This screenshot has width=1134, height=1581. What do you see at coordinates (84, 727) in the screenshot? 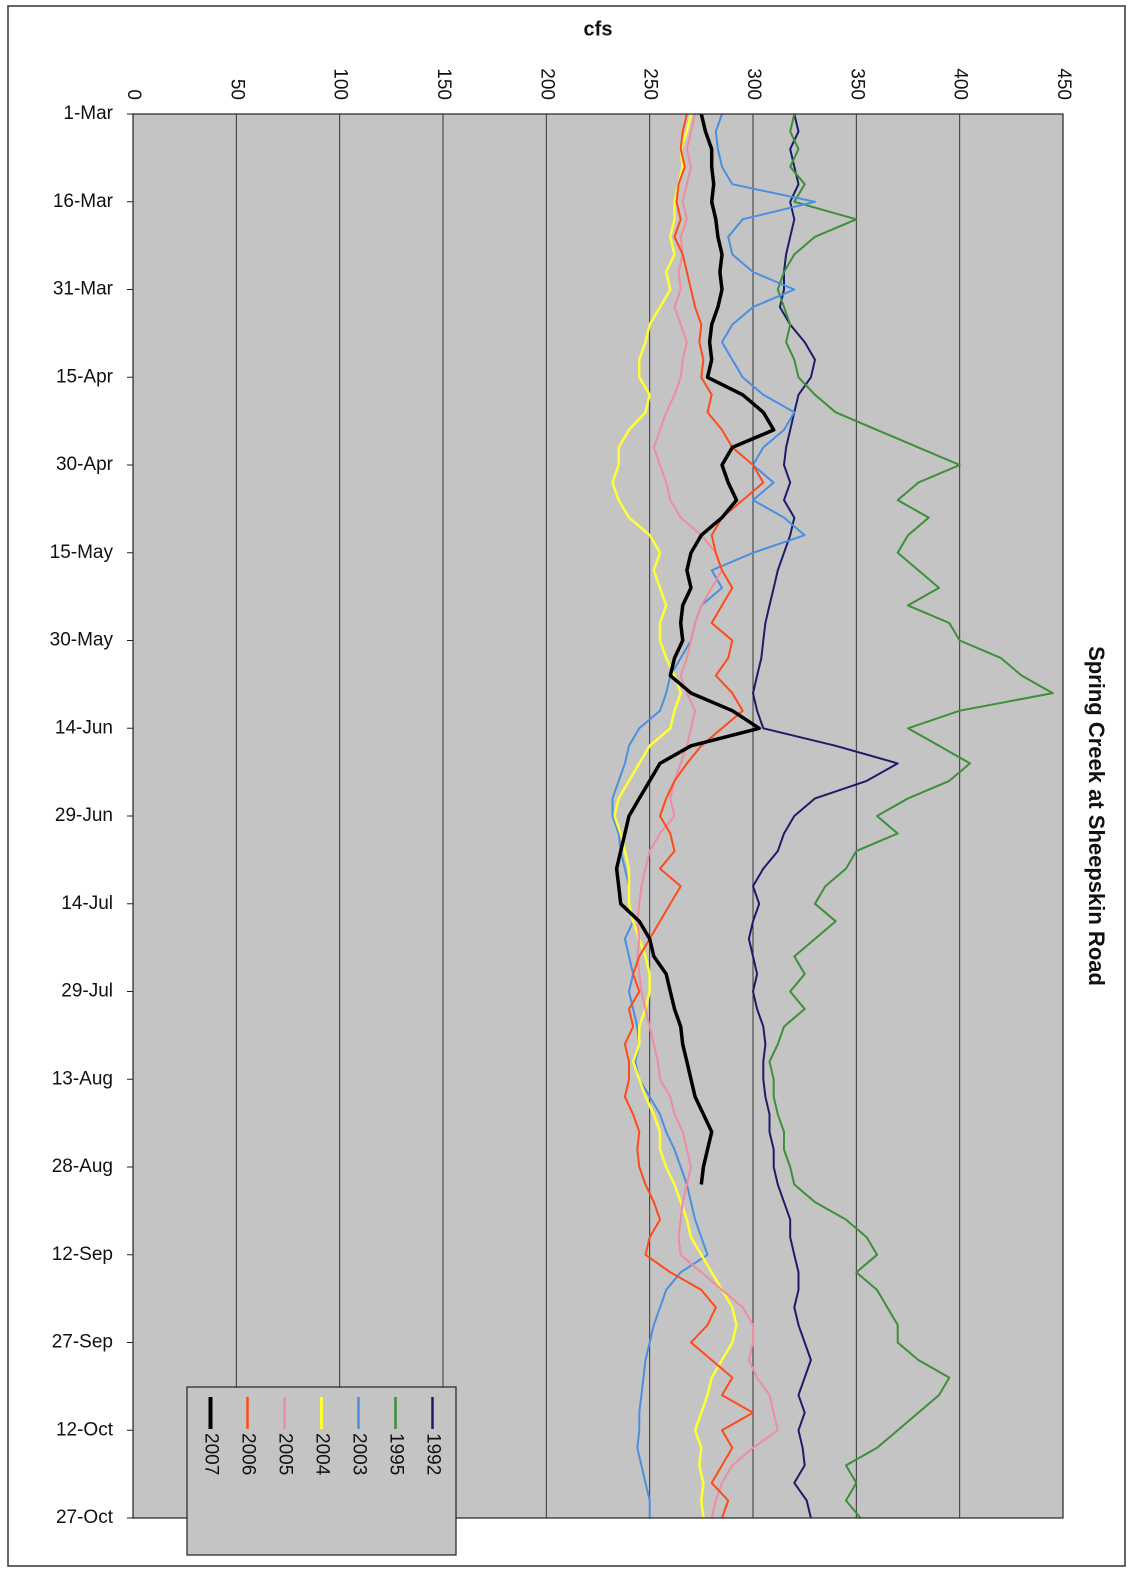
I see `date-tick-label: 14-Jun` at bounding box center [84, 727].